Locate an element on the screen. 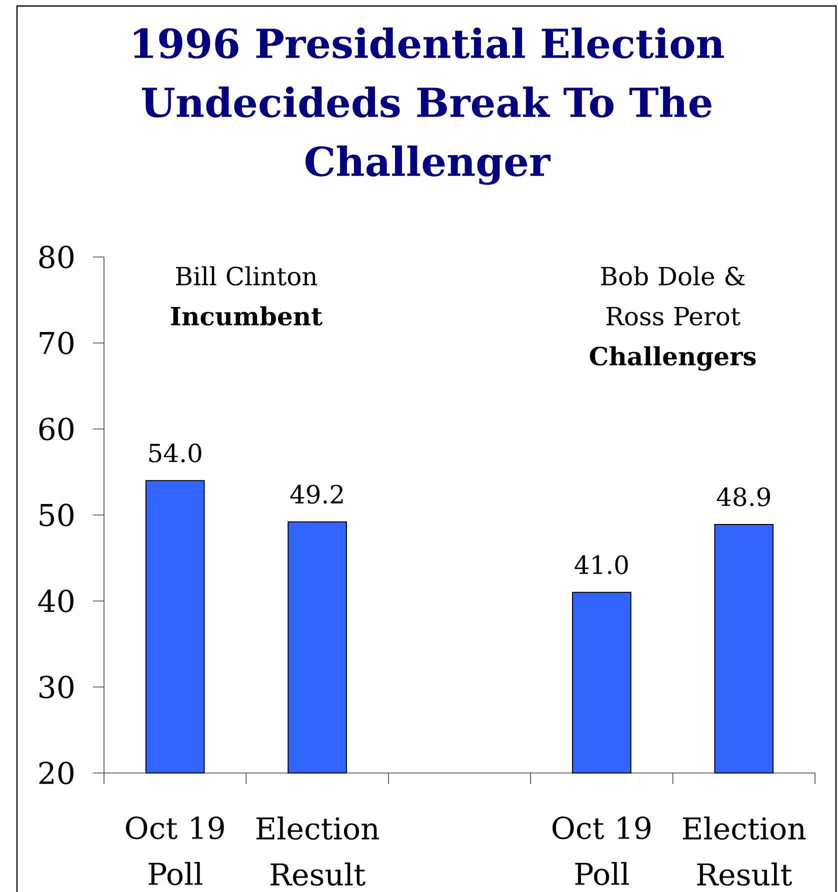 This screenshot has width=838, height=892. y-tick-label: 80 is located at coordinates (56, 257).